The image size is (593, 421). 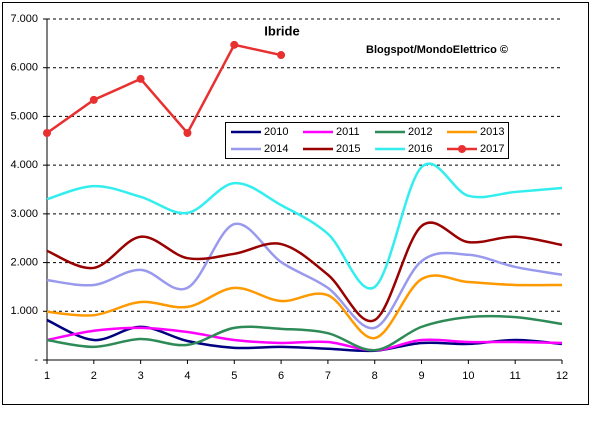 What do you see at coordinates (24, 68) in the screenshot?
I see `y-tick-label: 6.000` at bounding box center [24, 68].